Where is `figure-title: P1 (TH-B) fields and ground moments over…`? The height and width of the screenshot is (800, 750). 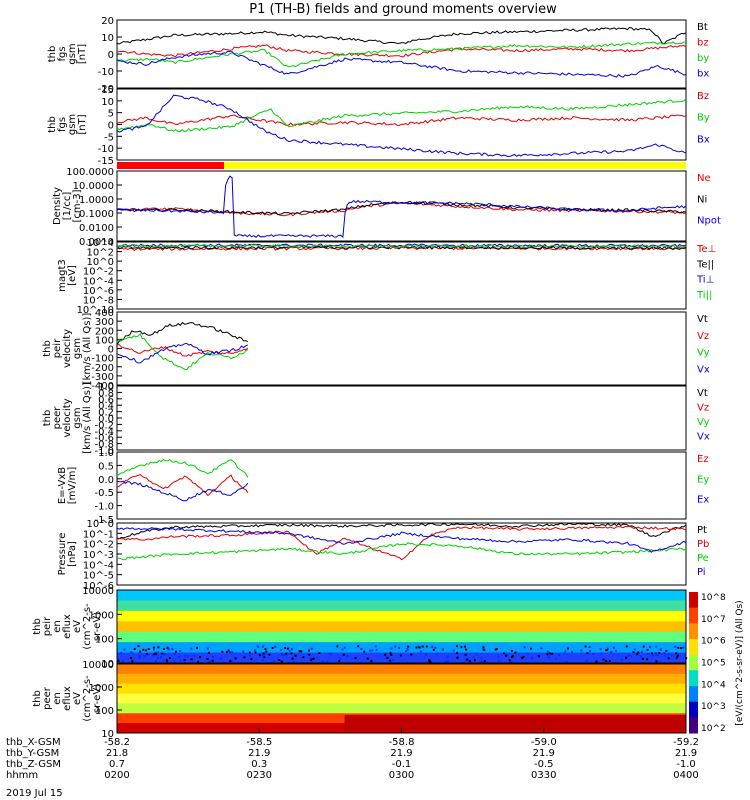 figure-title: P1 (TH-B) fields and ground moments over… is located at coordinates (403, 9).